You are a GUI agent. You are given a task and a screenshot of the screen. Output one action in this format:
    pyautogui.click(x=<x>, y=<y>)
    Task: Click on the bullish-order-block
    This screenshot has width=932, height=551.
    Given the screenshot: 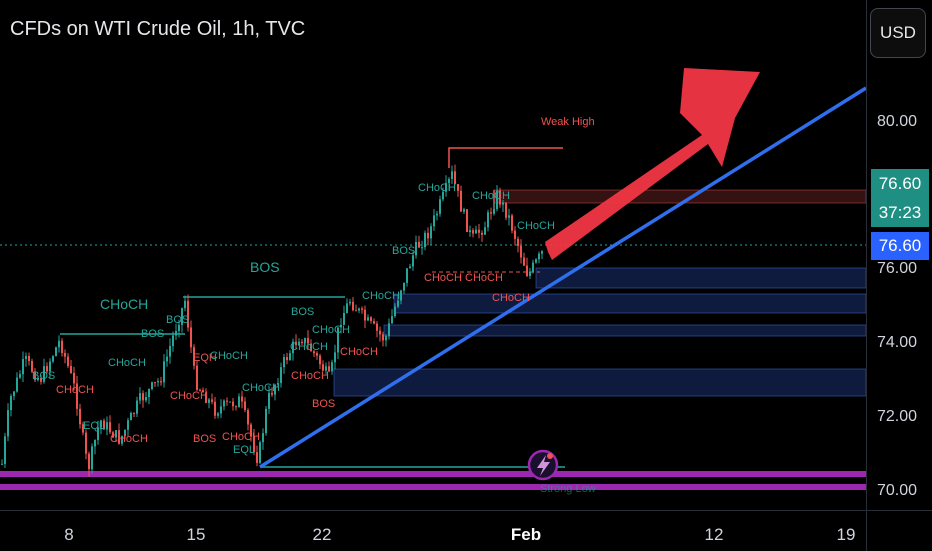 What is the action you would take?
    pyautogui.click(x=624, y=330)
    